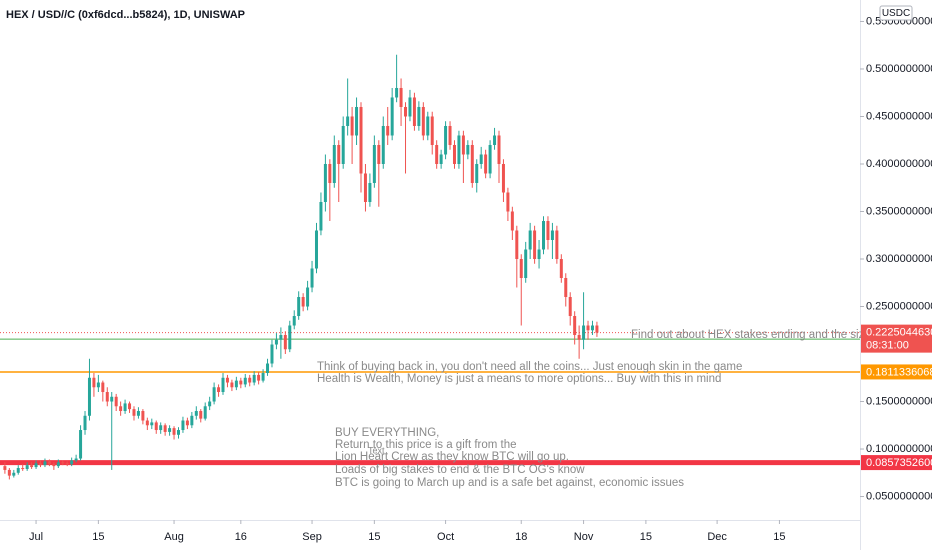 The height and width of the screenshot is (550, 932). I want to click on x-tick-label: 18, so click(521, 537).